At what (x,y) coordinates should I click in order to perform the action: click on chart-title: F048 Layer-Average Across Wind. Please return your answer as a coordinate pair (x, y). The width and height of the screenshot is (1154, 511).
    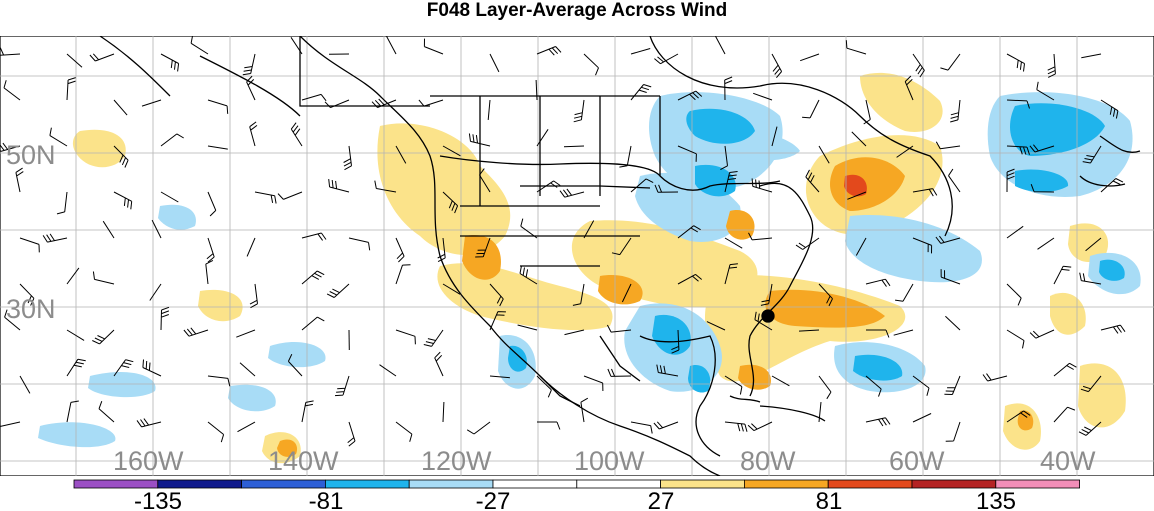
    Looking at the image, I should click on (577, 10).